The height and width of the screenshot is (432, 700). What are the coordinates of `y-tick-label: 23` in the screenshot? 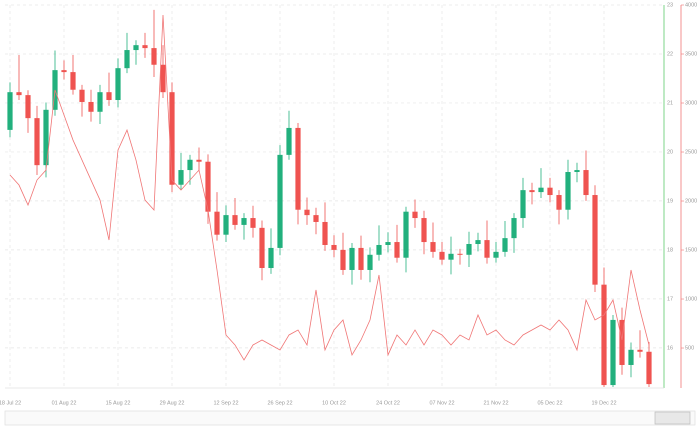 It's located at (670, 5).